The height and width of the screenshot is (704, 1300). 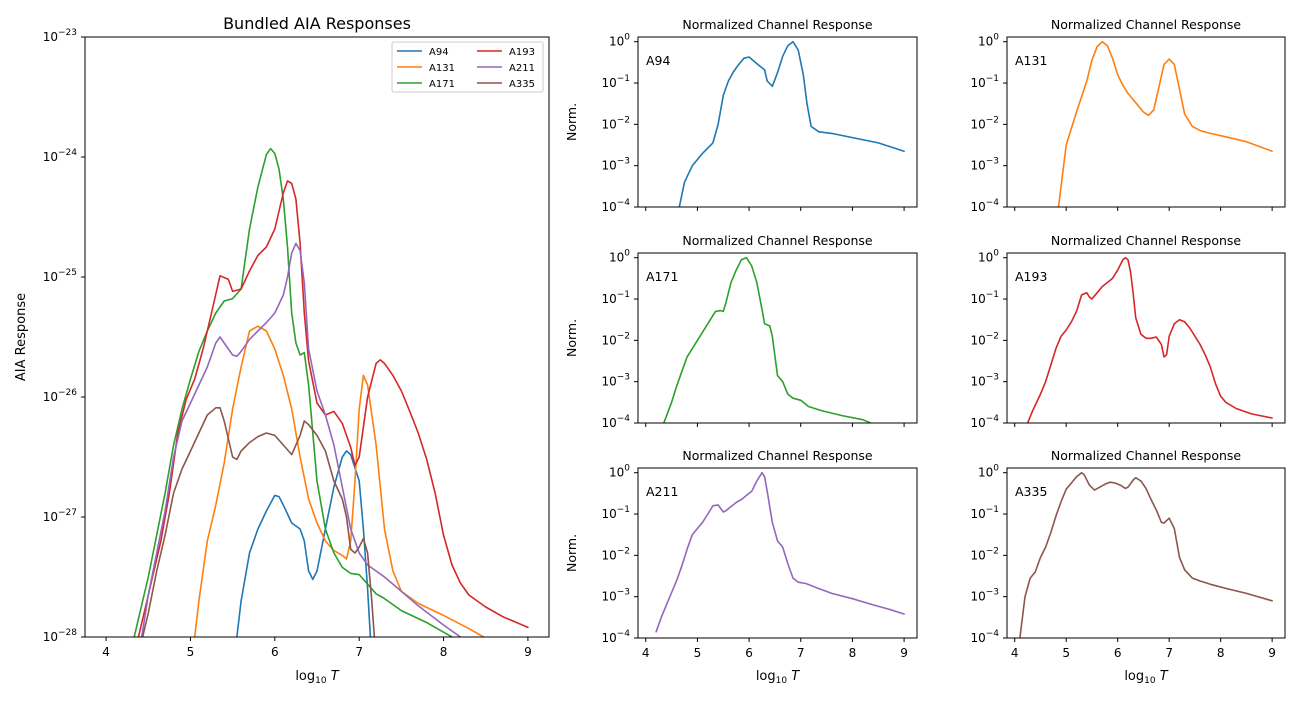 I want to click on panel-line-a335, so click(x=1146, y=554).